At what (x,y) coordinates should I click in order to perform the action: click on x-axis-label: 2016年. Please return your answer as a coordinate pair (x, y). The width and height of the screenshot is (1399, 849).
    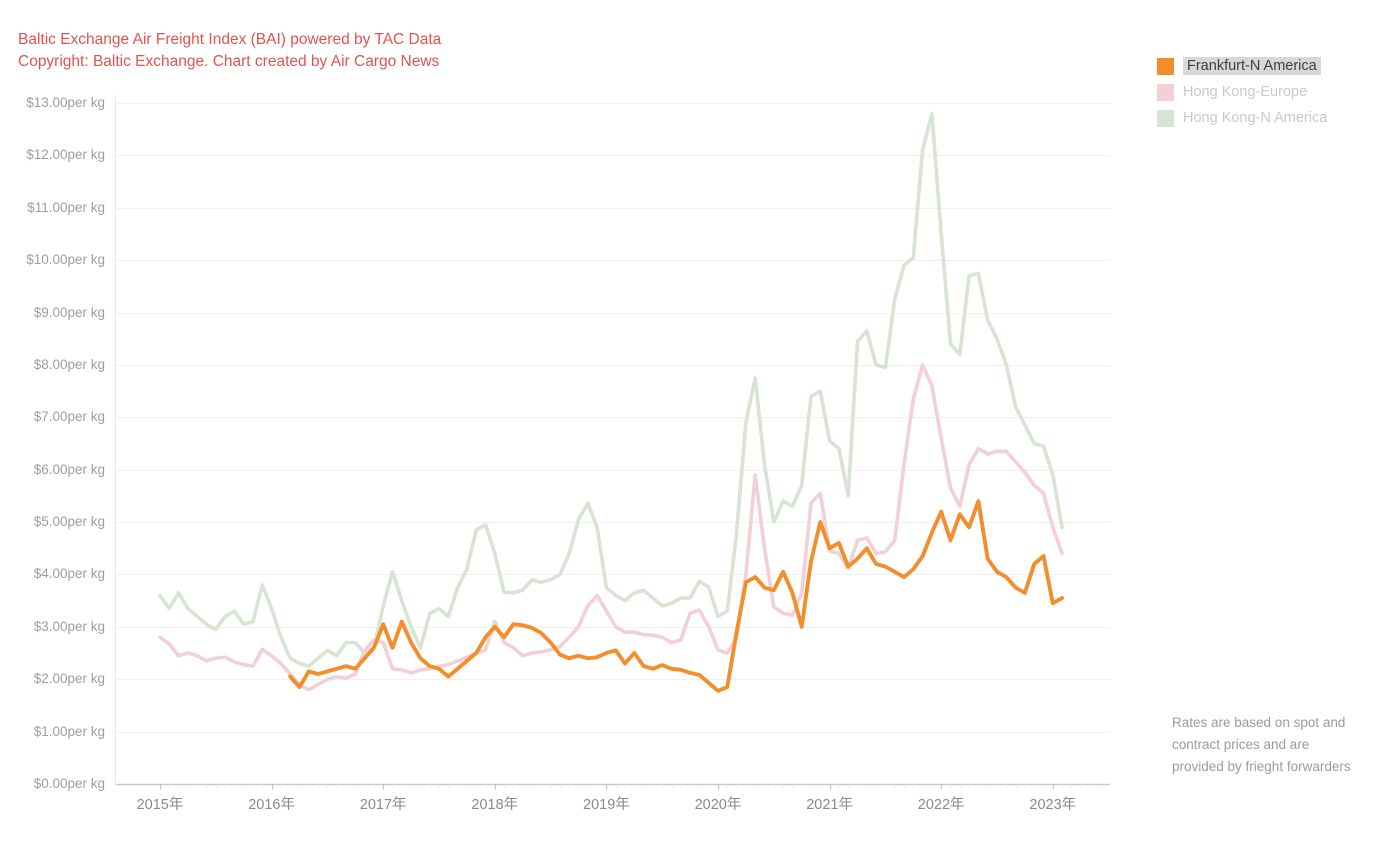
    Looking at the image, I should click on (271, 805).